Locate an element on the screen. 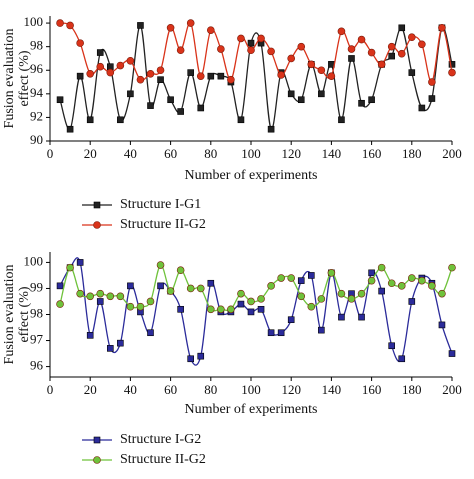  y-tick-label: 99 is located at coordinates (36, 286).